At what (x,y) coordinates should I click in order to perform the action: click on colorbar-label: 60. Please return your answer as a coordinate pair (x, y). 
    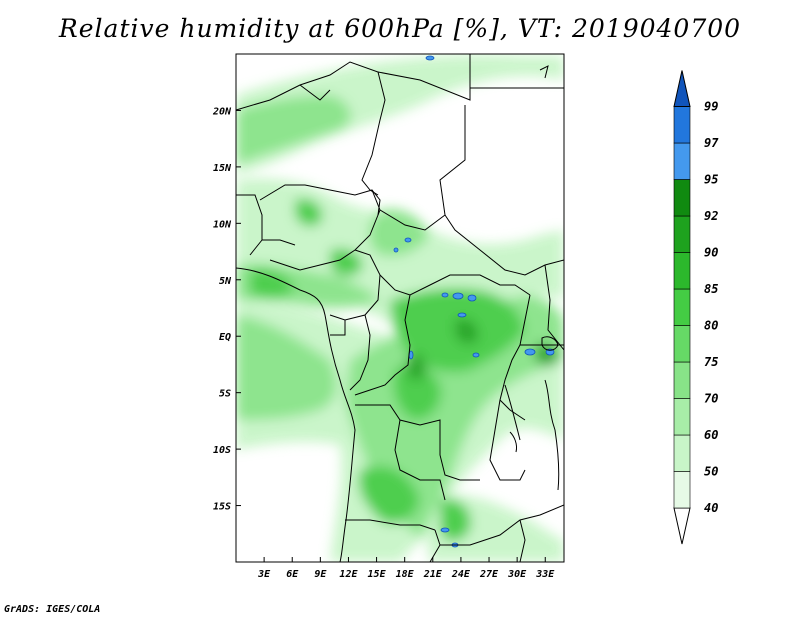
    Looking at the image, I should click on (711, 435).